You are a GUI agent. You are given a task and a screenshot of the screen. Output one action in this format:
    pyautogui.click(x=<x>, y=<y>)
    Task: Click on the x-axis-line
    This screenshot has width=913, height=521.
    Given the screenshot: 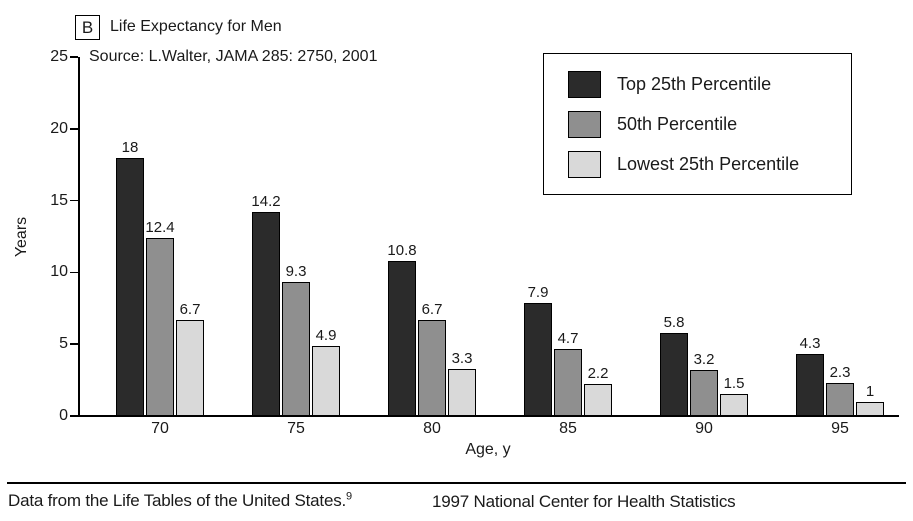 What is the action you would take?
    pyautogui.click(x=488, y=416)
    